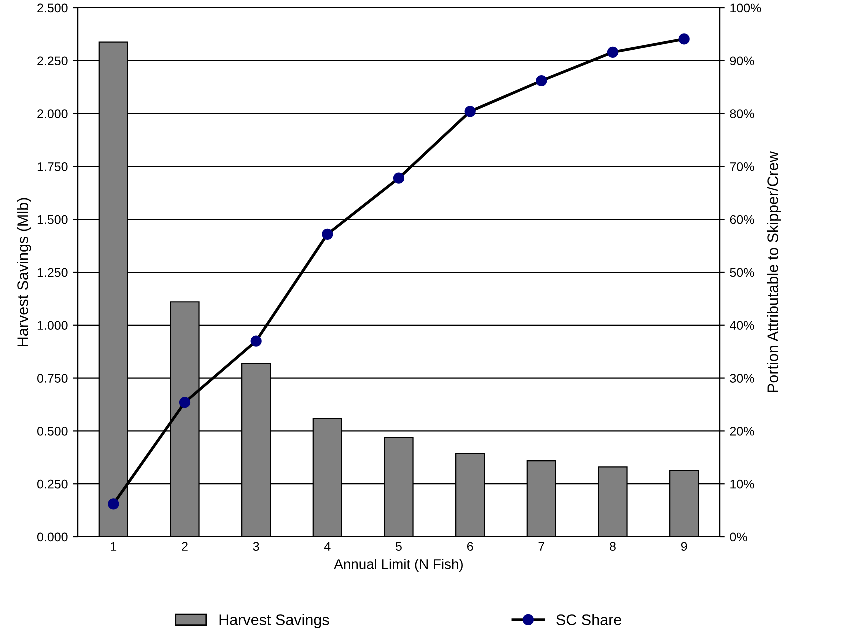 This screenshot has height=632, width=849. Describe the element at coordinates (742, 325) in the screenshot. I see `y2-tick-label: 40%` at that location.